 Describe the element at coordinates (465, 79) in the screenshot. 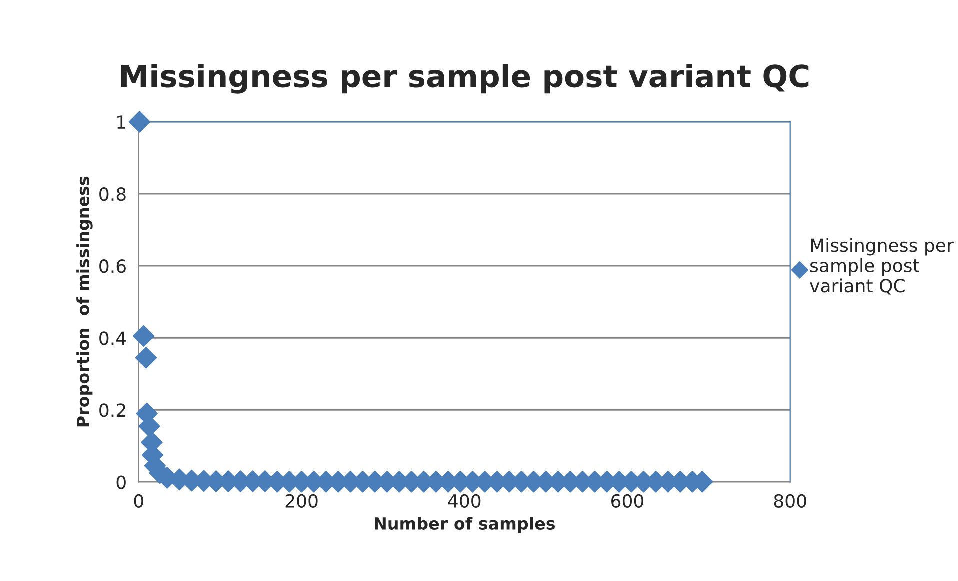

I see `chart-title: Missingness per sample post variant QC` at that location.